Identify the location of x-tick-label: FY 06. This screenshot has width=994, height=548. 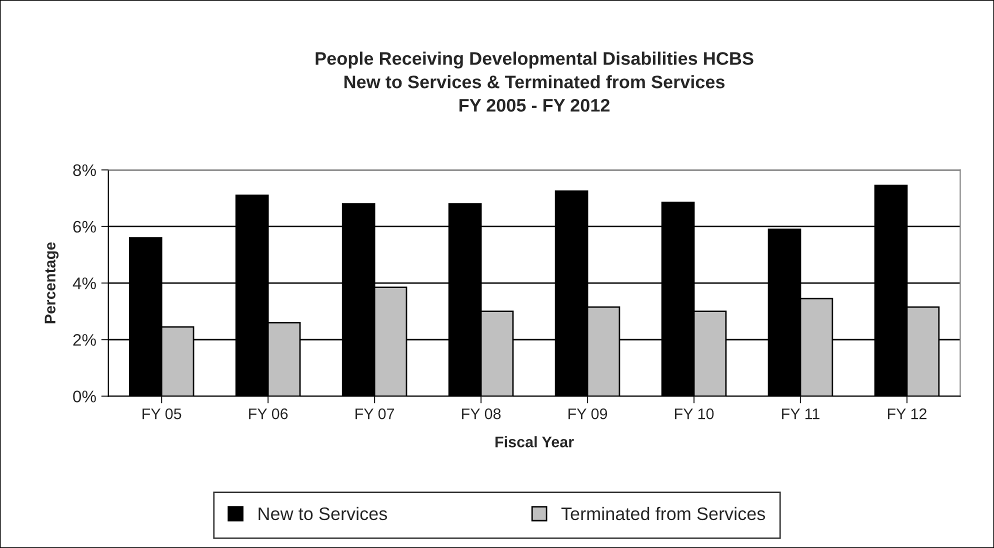
(268, 414).